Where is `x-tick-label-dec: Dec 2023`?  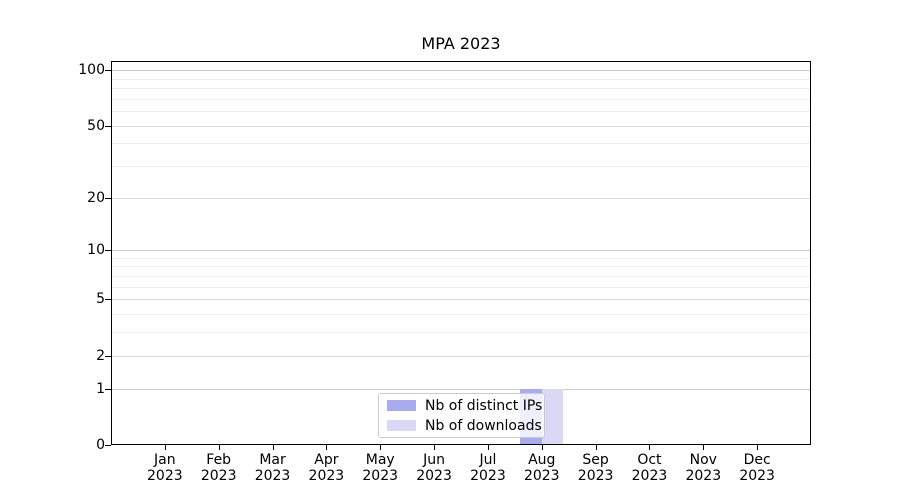
x-tick-label-dec: Dec 2023 is located at coordinates (757, 468).